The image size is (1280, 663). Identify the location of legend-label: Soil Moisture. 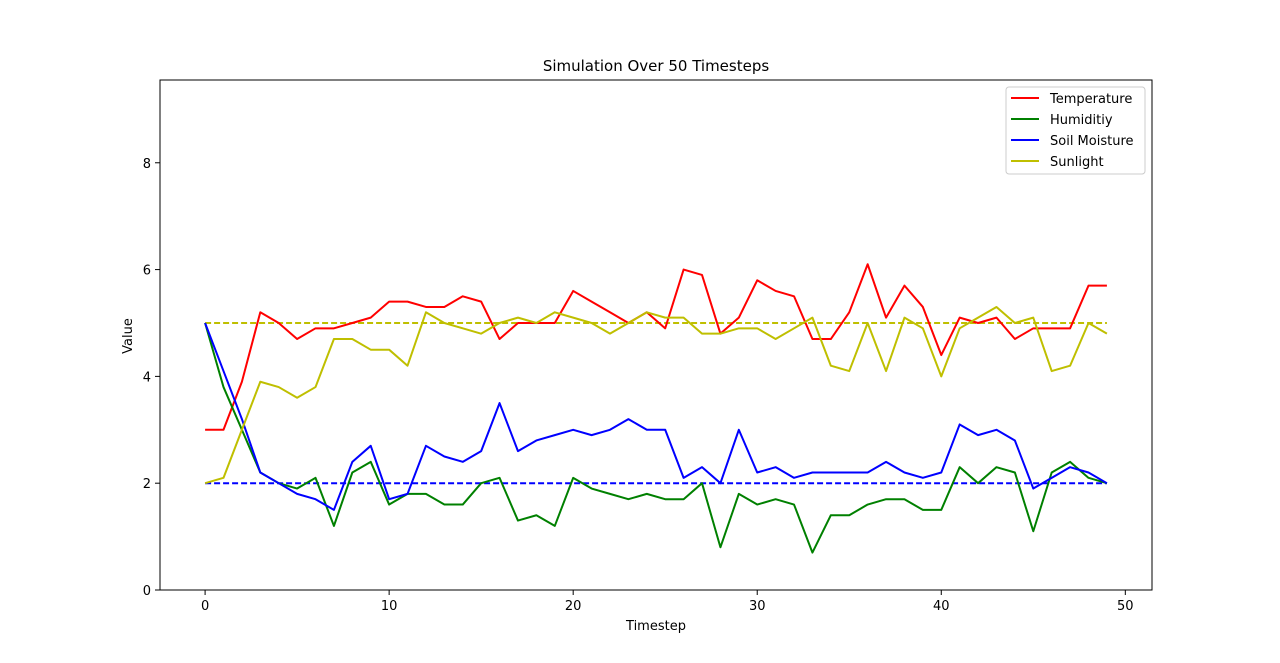
(1092, 141).